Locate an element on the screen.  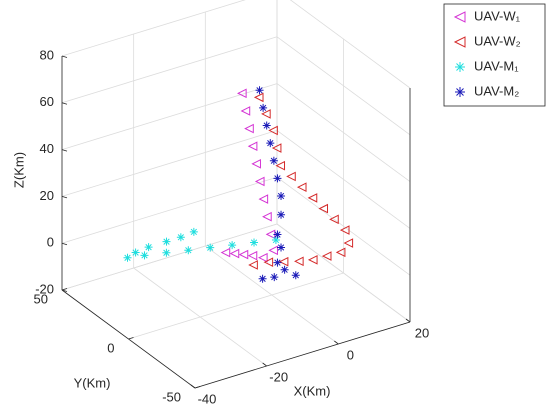
x-tick-label: 20 is located at coordinates (422, 332).